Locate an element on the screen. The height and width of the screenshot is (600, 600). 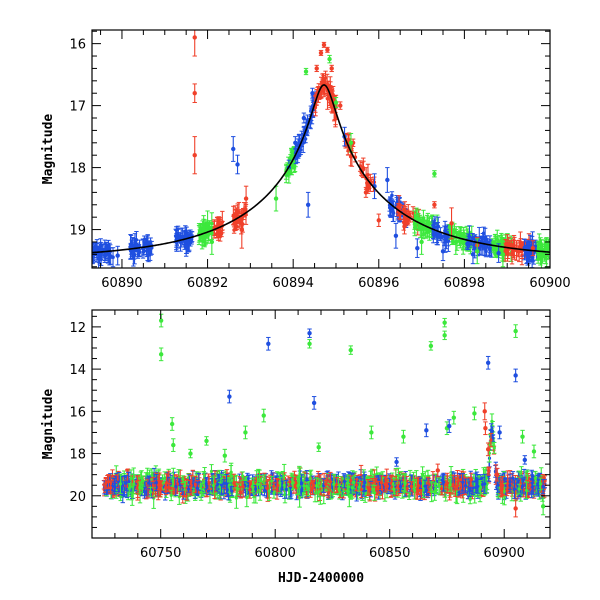
top-x-tick-label: 60892 is located at coordinates (207, 283).